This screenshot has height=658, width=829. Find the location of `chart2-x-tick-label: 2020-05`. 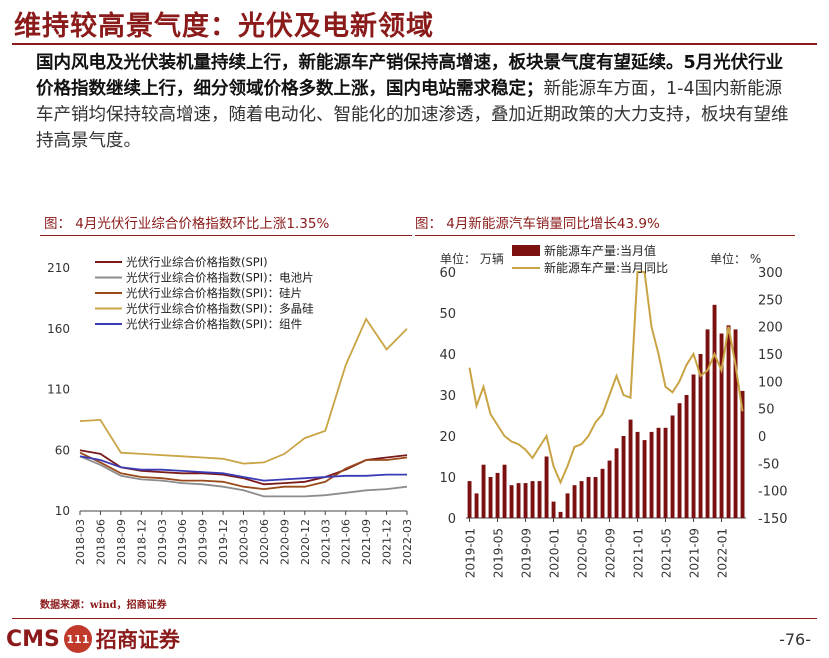

chart2-x-tick-label: 2020-05 is located at coordinates (583, 553).